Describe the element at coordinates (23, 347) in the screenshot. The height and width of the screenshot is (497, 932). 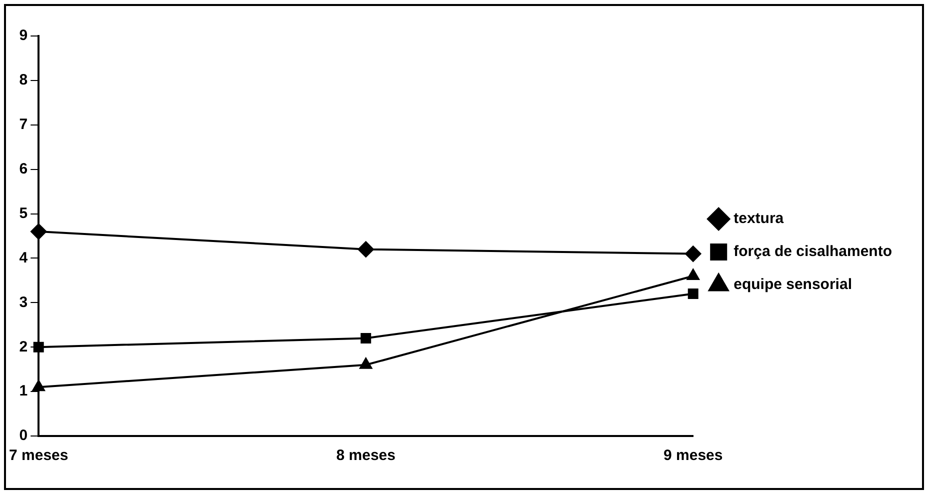
I see `y-tick-label: 2` at that location.